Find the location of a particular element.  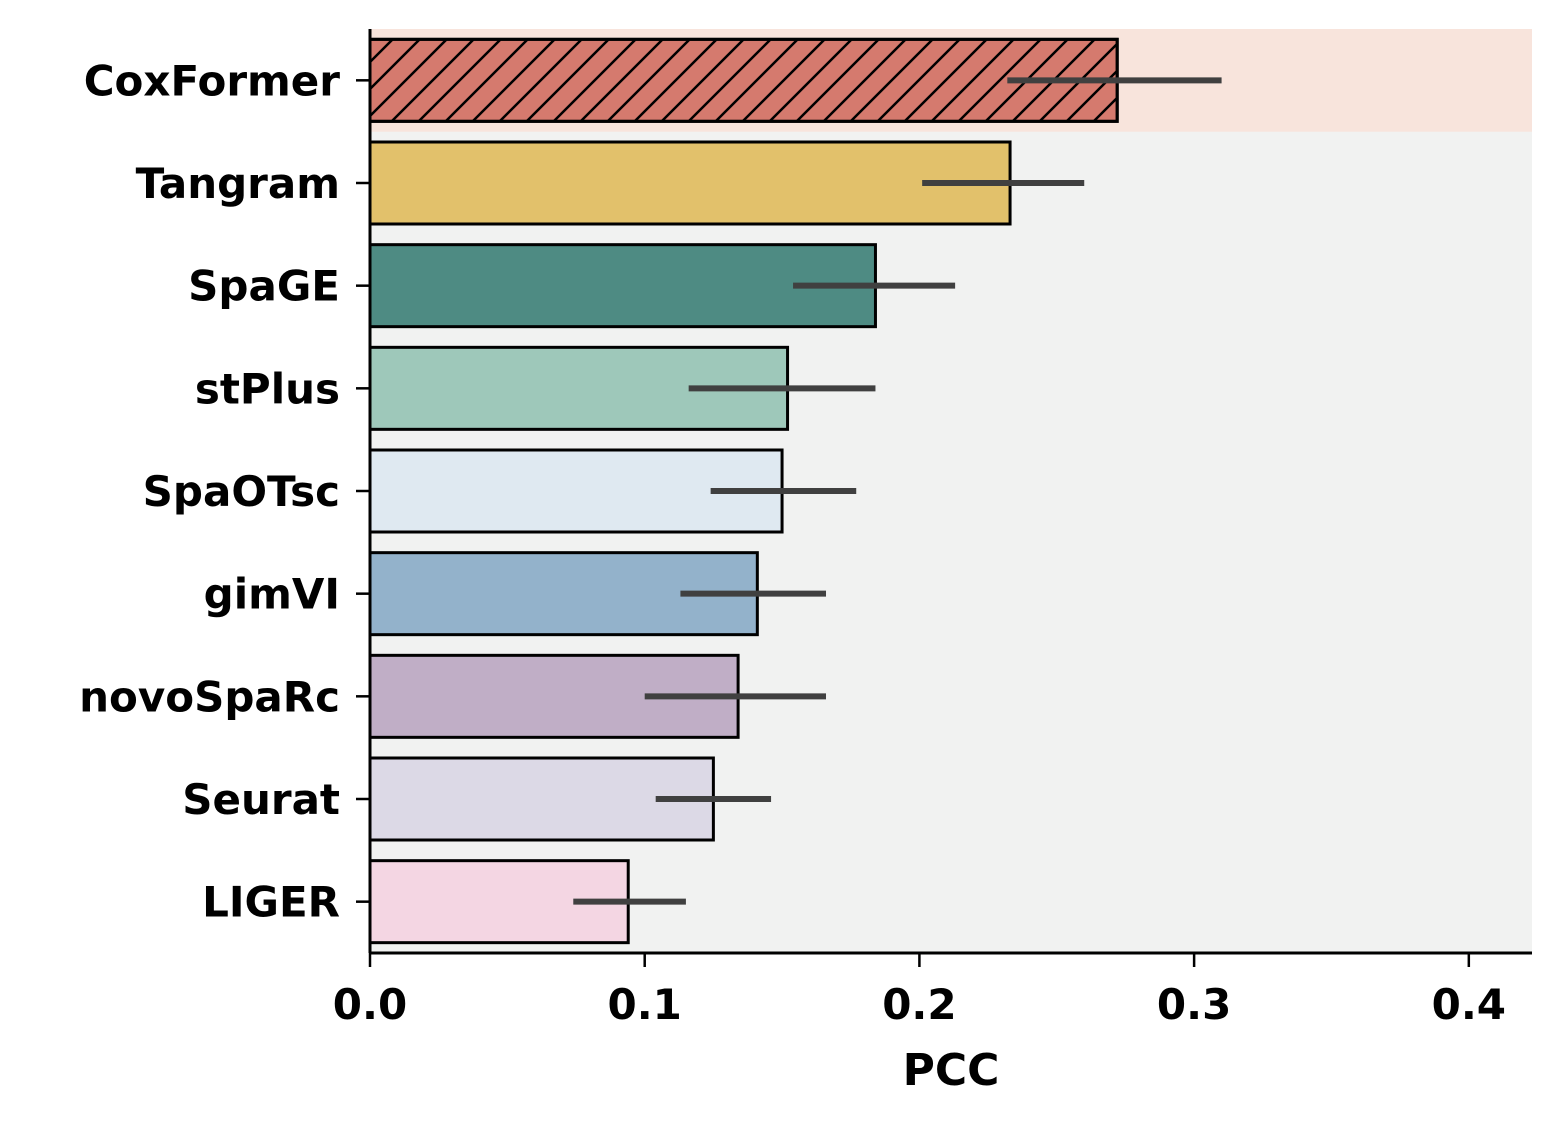

x-tick-label: 0.4 is located at coordinates (1469, 1004).